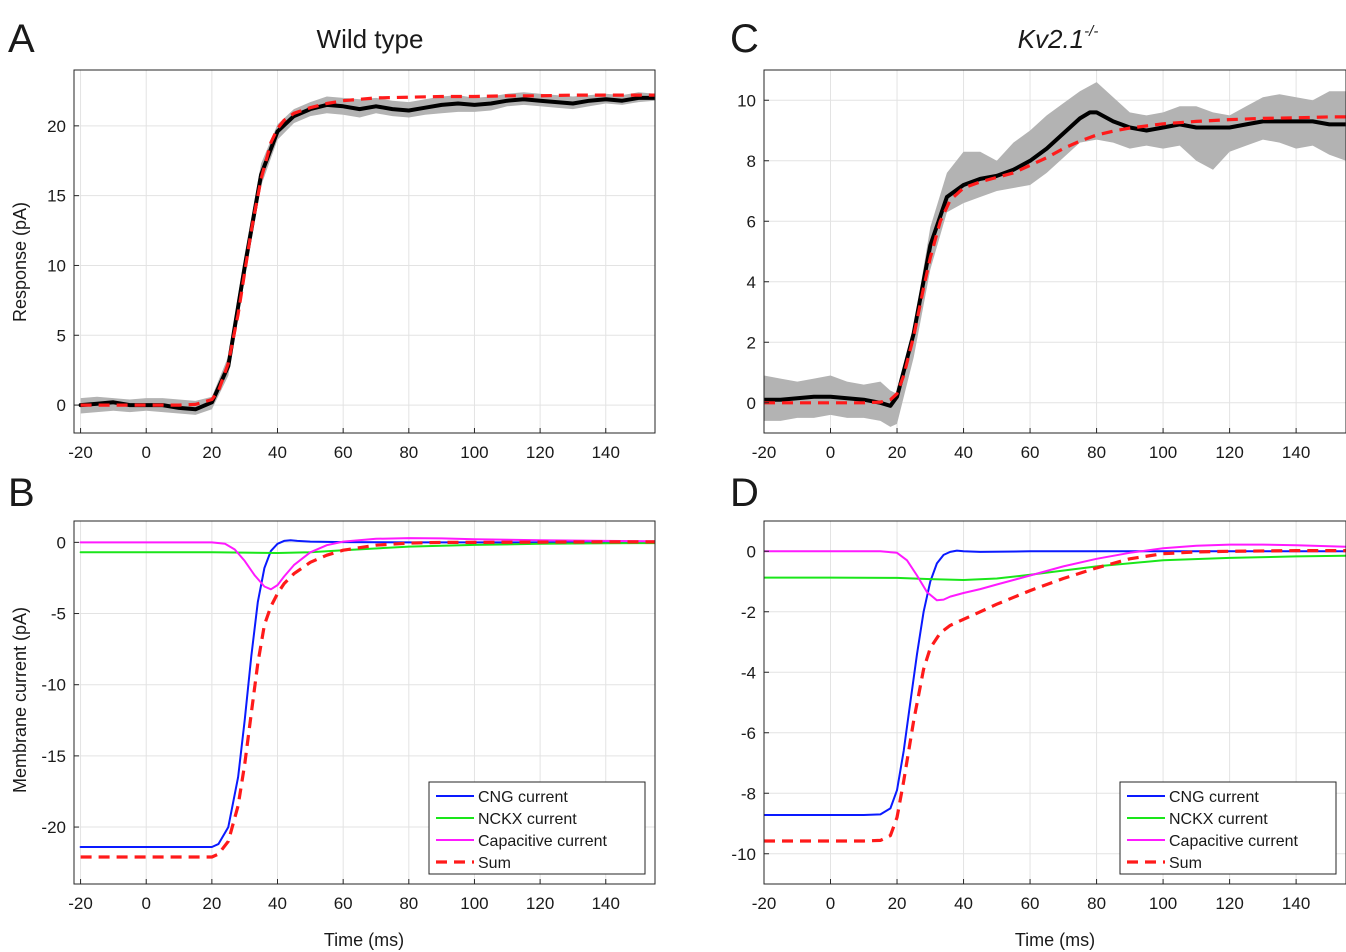  I want to click on panel-a-xtick-label: 140, so click(606, 452).